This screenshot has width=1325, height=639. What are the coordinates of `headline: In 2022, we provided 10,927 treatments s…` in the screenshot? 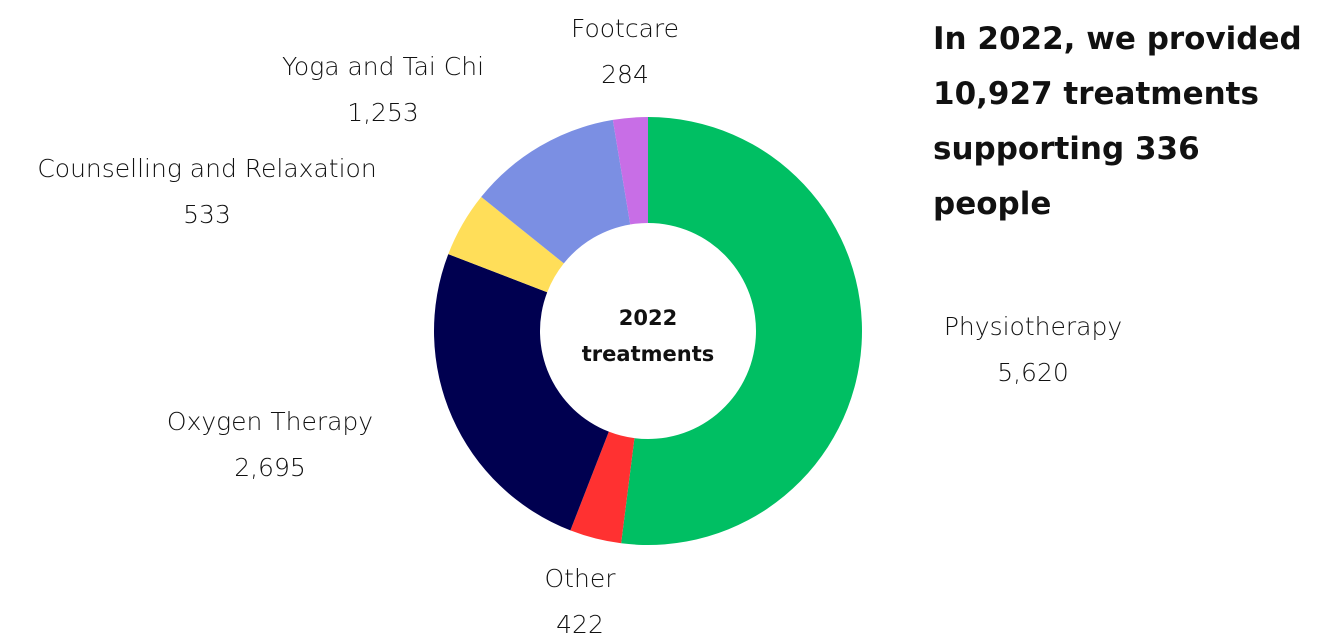 It's located at (1117, 121).